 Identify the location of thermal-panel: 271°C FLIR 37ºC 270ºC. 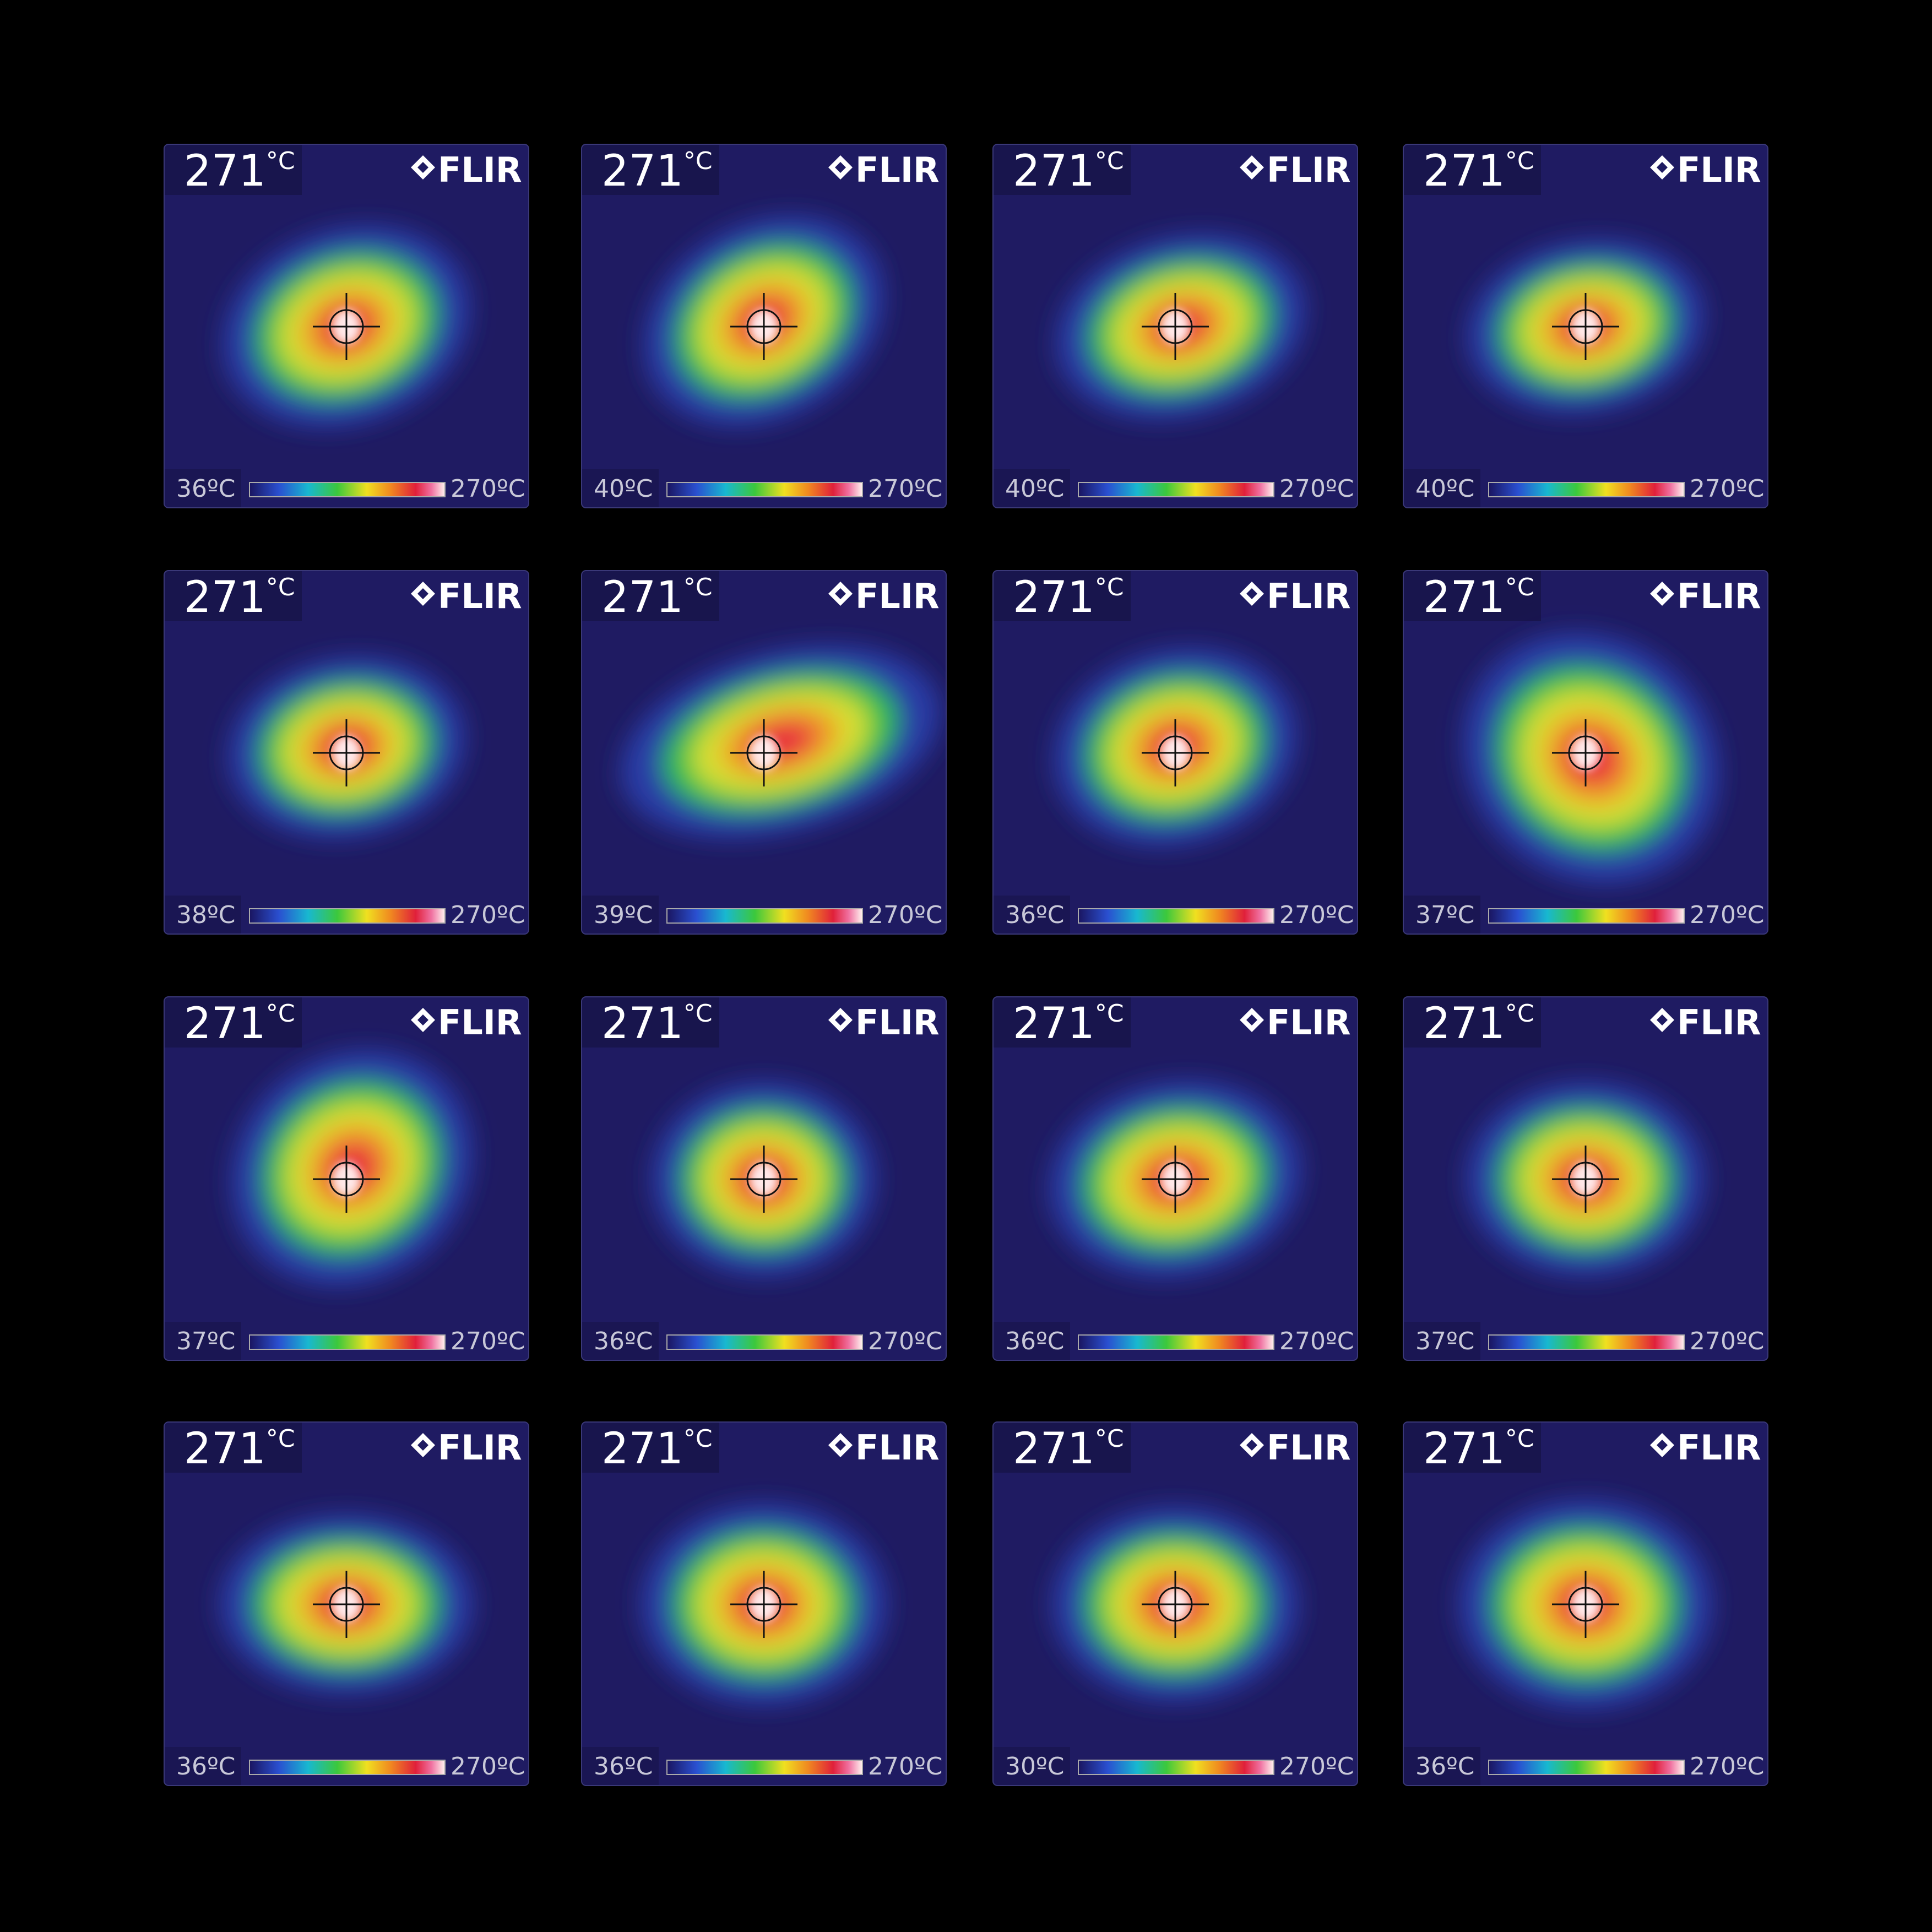
(1585, 752).